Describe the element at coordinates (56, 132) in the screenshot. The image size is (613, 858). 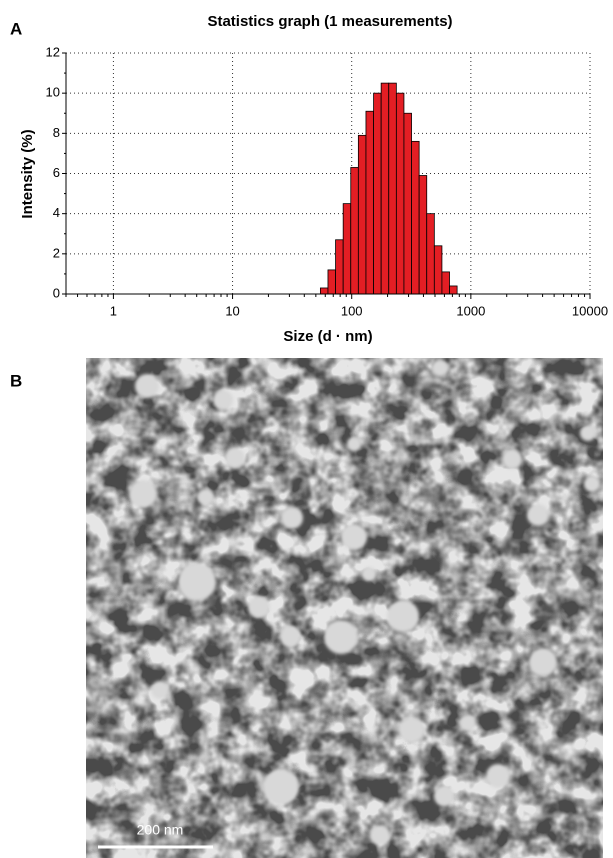
I see `y-tick-label: 8` at that location.